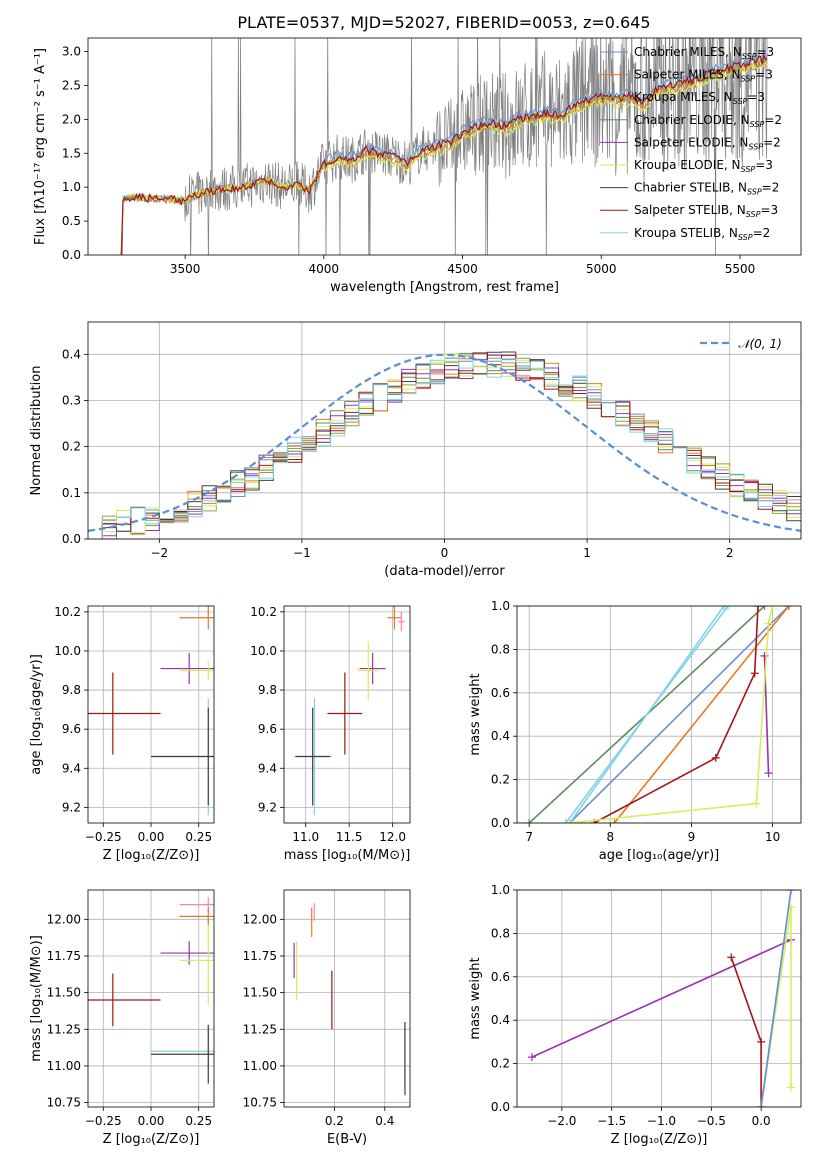 The width and height of the screenshot is (819, 1170). I want to click on x-tick-label: 0.4, so click(384, 1121).